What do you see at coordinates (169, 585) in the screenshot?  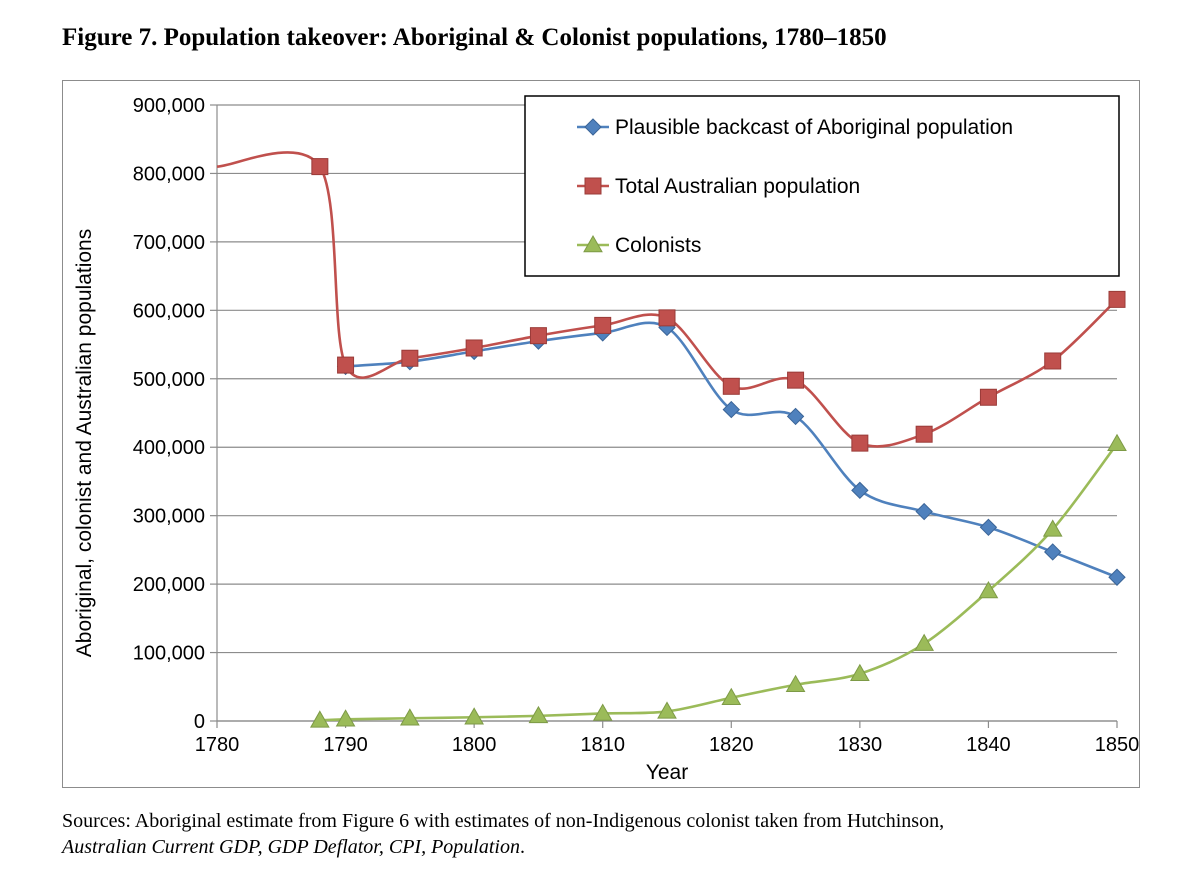 I see `y-tick-label: 200,000` at bounding box center [169, 585].